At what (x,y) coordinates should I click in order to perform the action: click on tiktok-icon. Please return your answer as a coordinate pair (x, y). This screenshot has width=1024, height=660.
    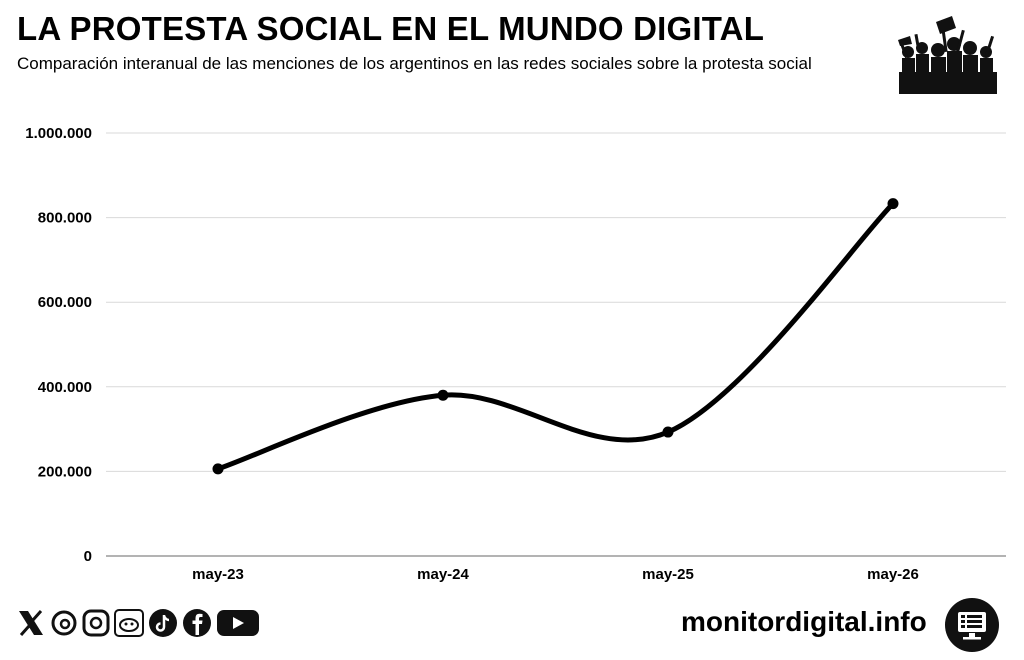
    Looking at the image, I should click on (163, 625).